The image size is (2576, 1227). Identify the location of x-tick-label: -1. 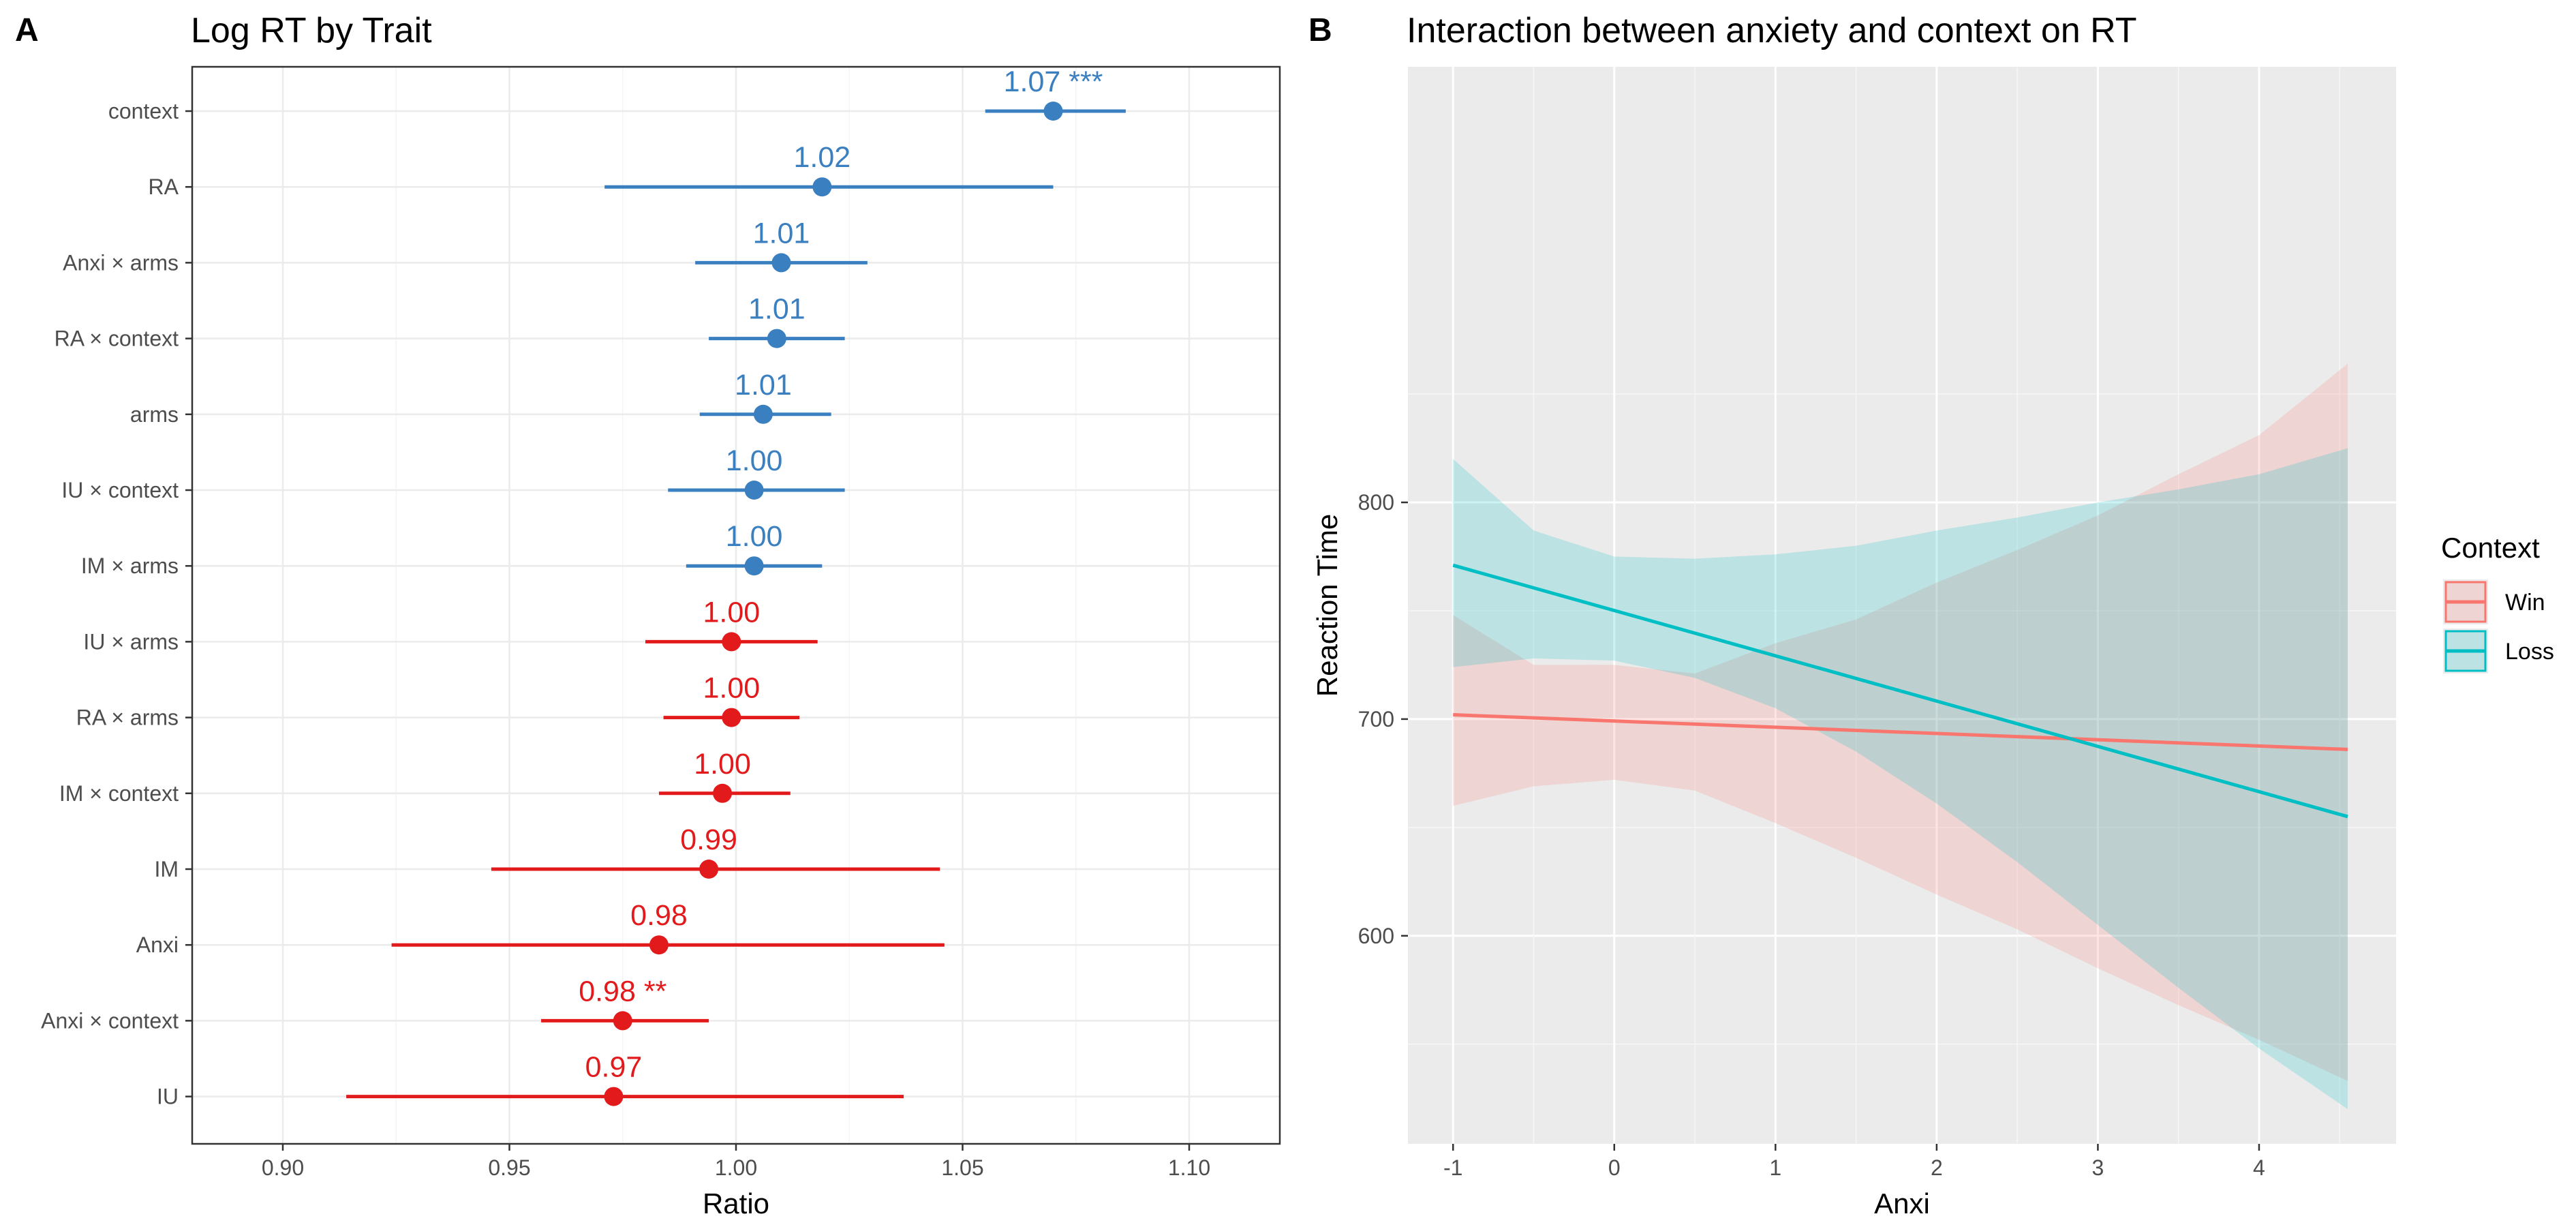
(1452, 1167).